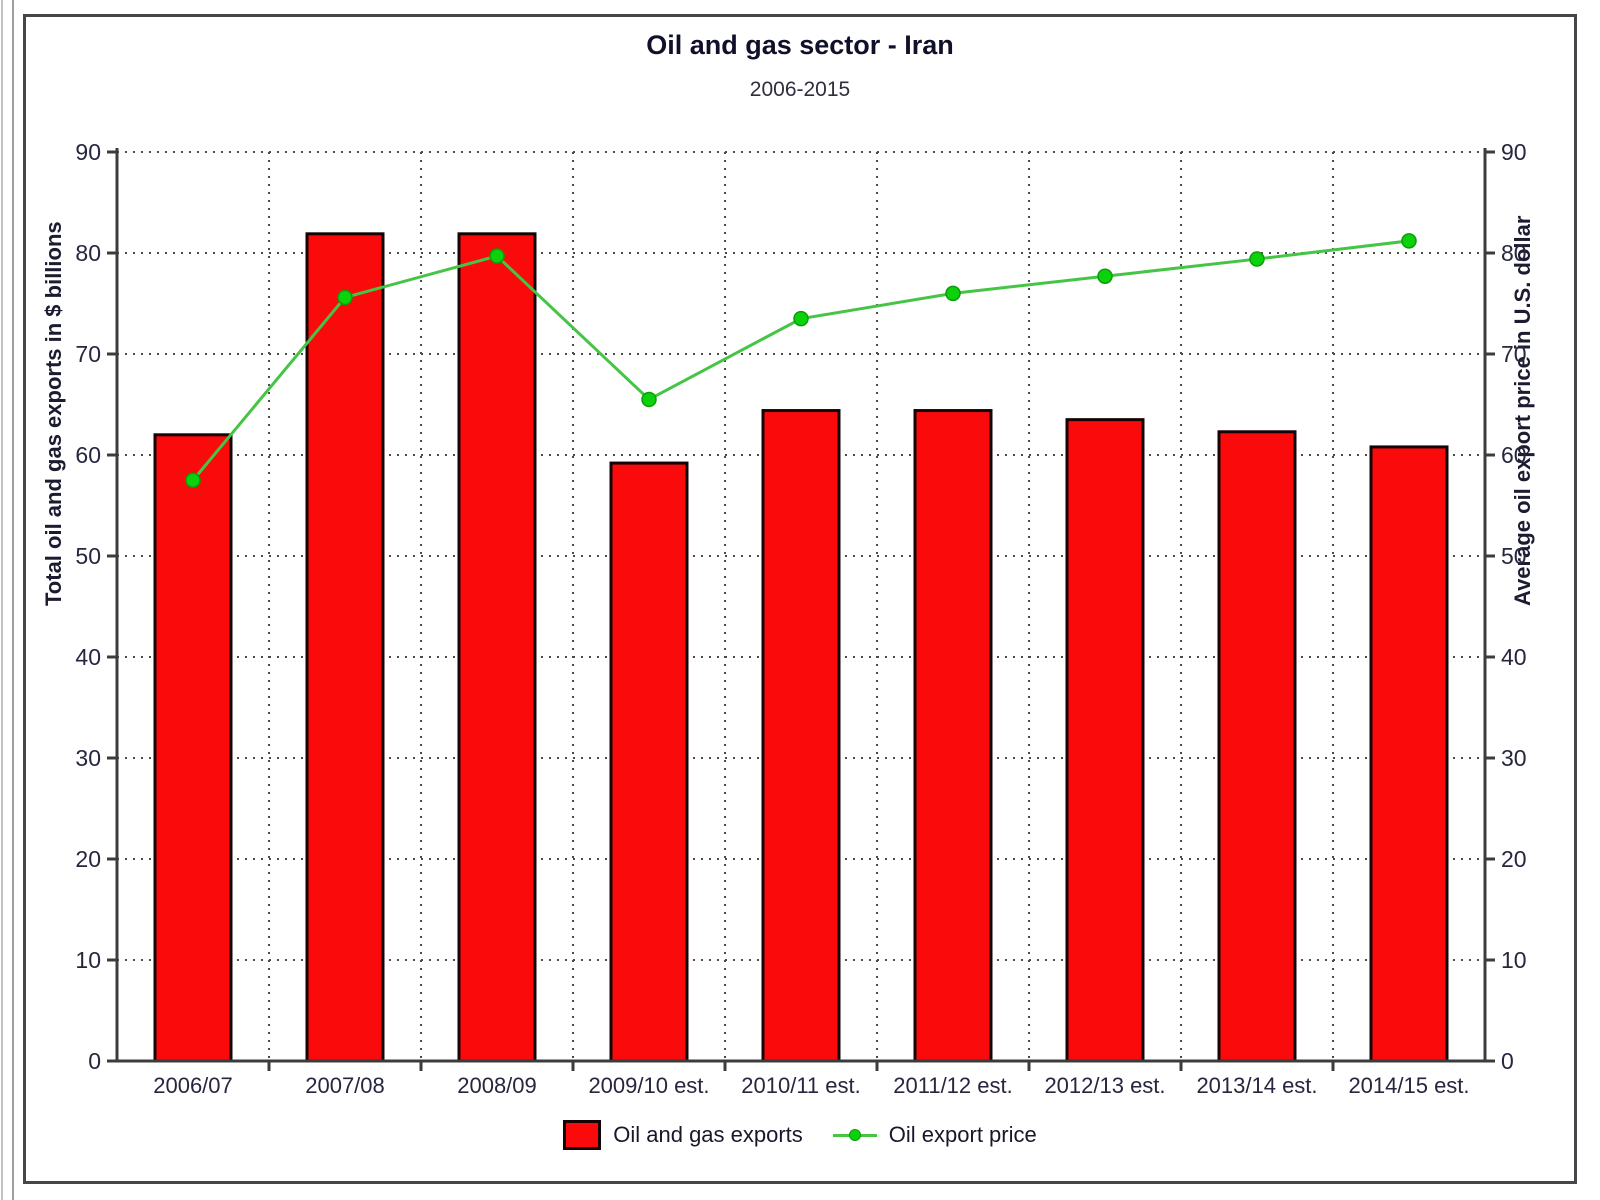 Image resolution: width=1600 pixels, height=1200 pixels. Describe the element at coordinates (953, 736) in the screenshot. I see `bar-2011/12 est.` at that location.